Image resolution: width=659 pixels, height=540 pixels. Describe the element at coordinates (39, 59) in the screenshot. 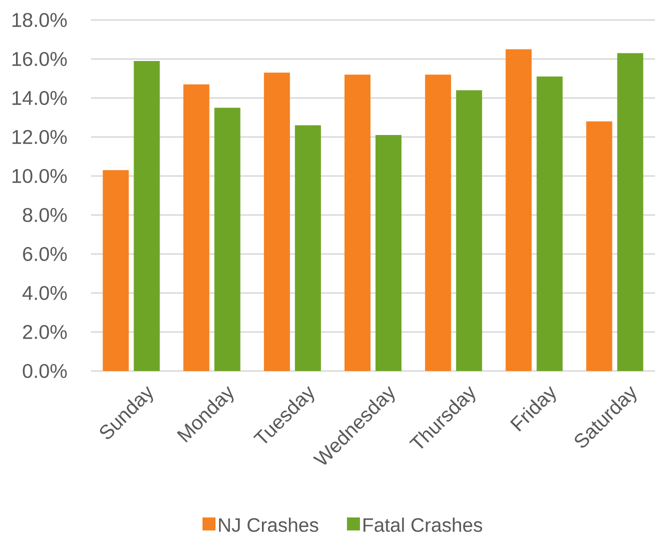

I see `y-tick-label: 16.0%` at that location.